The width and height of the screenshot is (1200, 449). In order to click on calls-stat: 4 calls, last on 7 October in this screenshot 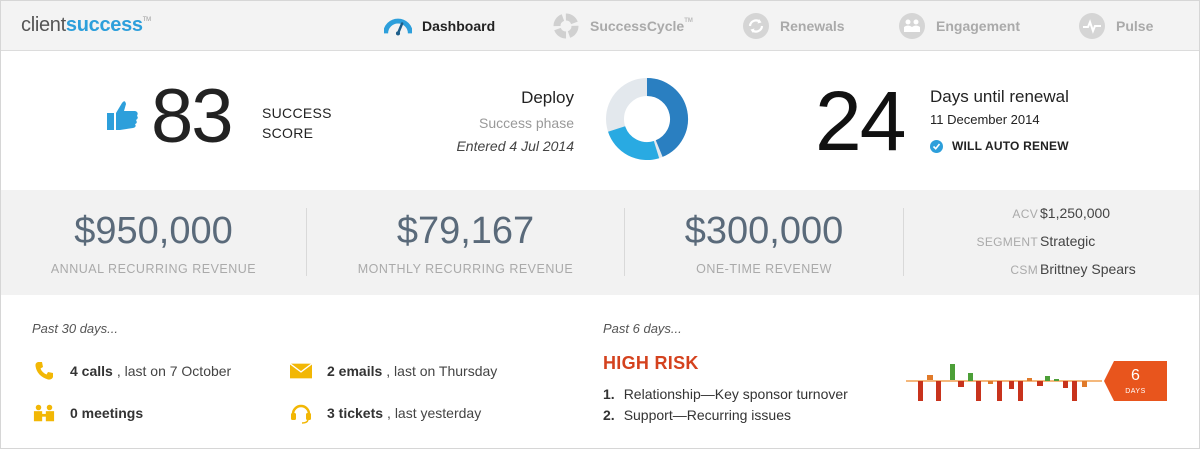, I will do `click(132, 371)`.